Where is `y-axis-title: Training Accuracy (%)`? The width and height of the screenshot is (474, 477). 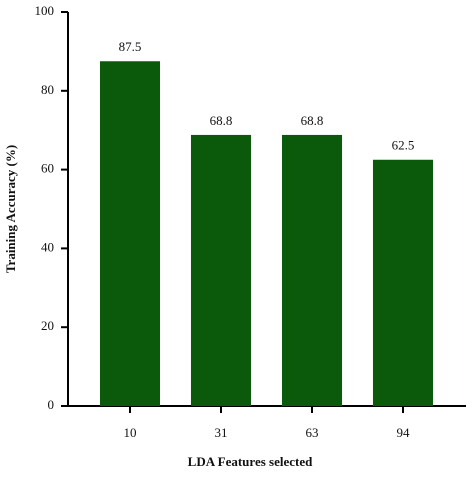 y-axis-title: Training Accuracy (%) is located at coordinates (10, 209).